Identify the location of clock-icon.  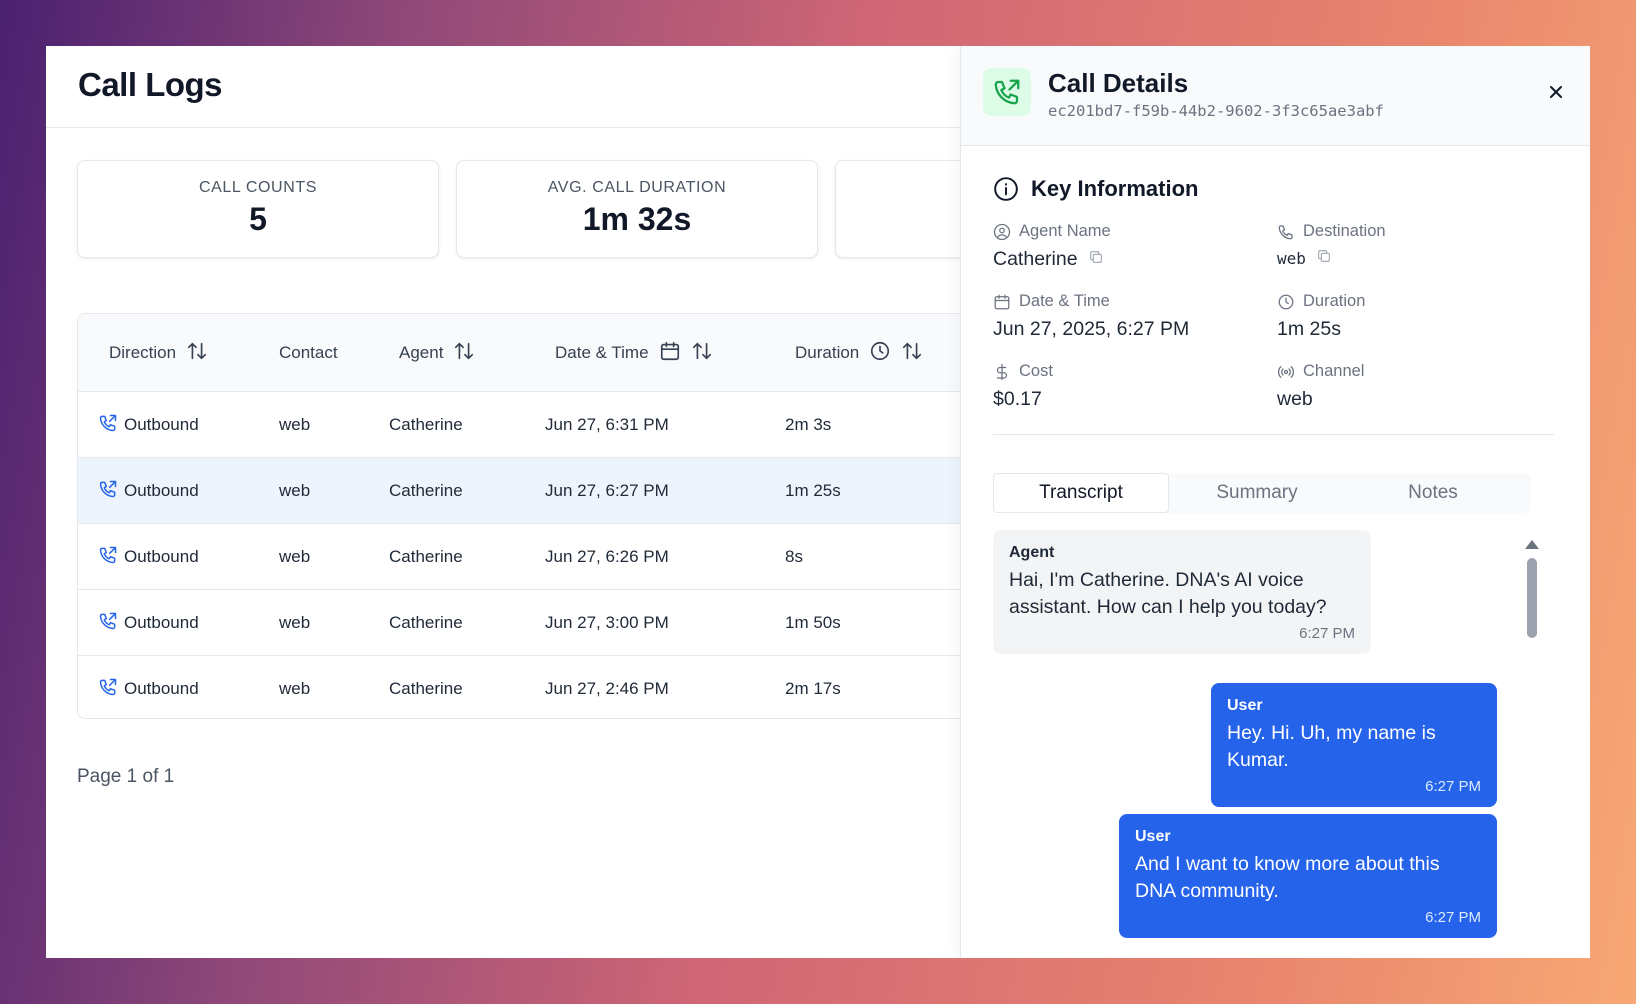
(880, 353).